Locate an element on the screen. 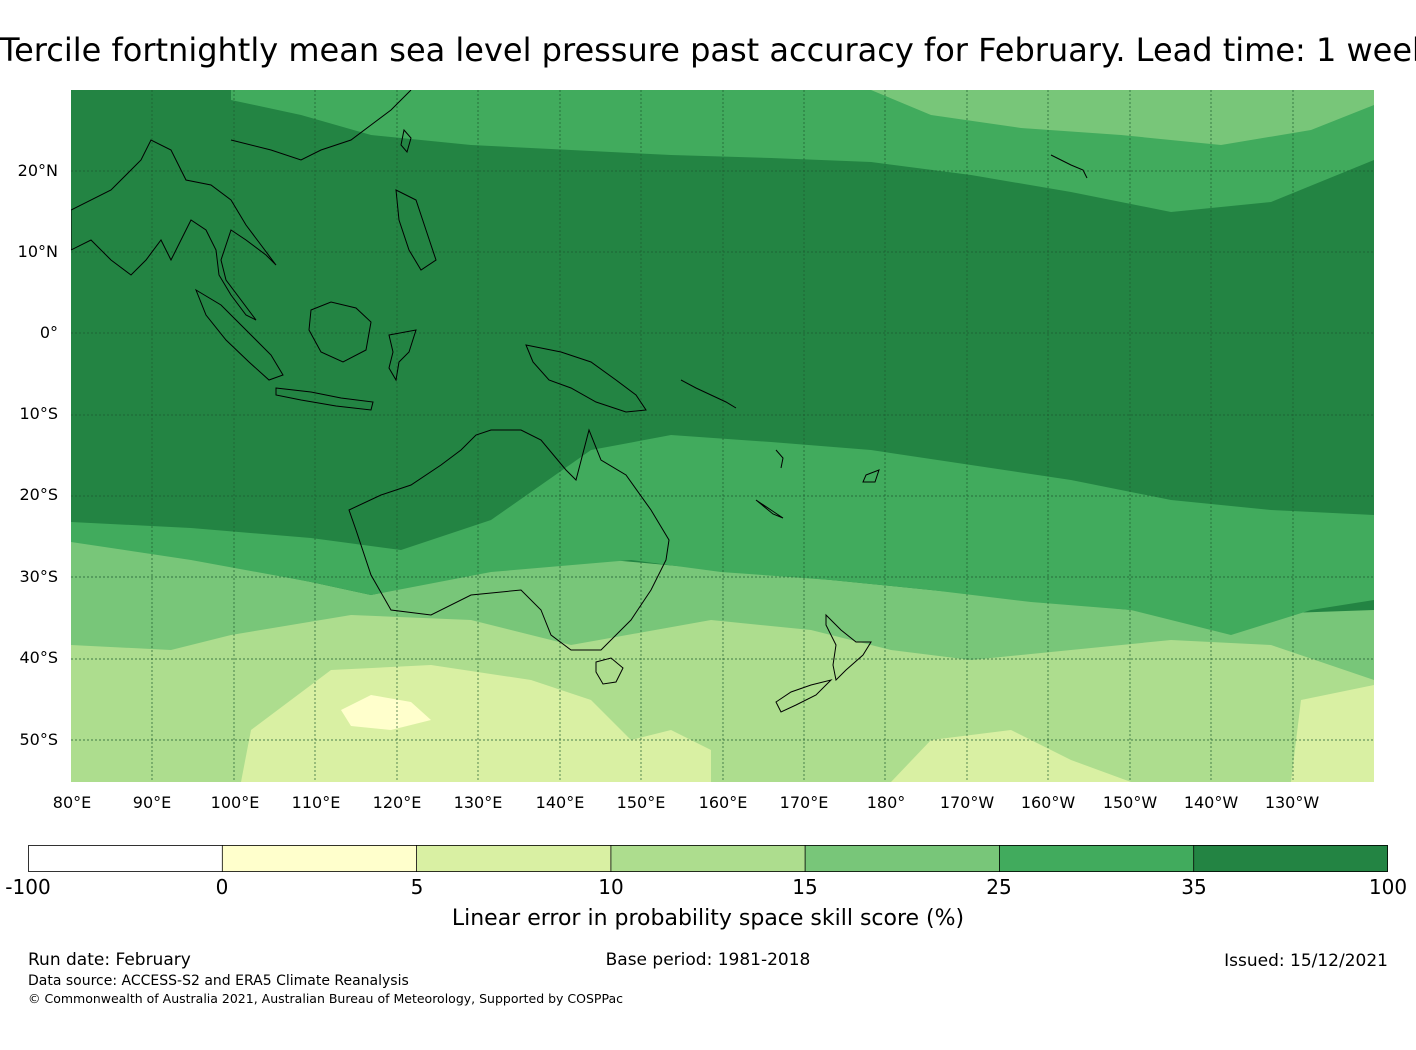  legend-tick-100: 100 is located at coordinates (1388, 887).